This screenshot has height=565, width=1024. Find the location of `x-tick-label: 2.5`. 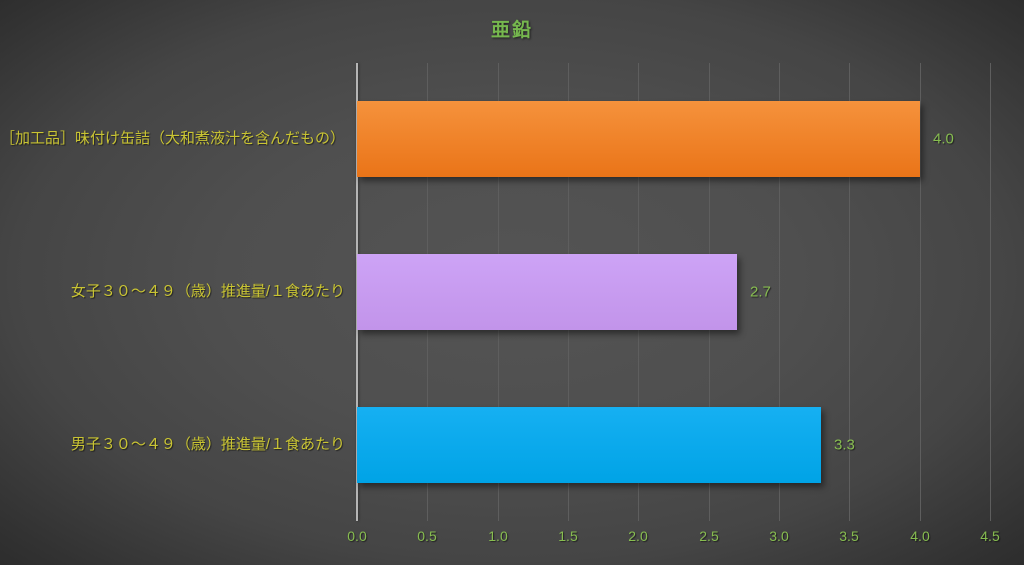

x-tick-label: 2.5 is located at coordinates (709, 536).